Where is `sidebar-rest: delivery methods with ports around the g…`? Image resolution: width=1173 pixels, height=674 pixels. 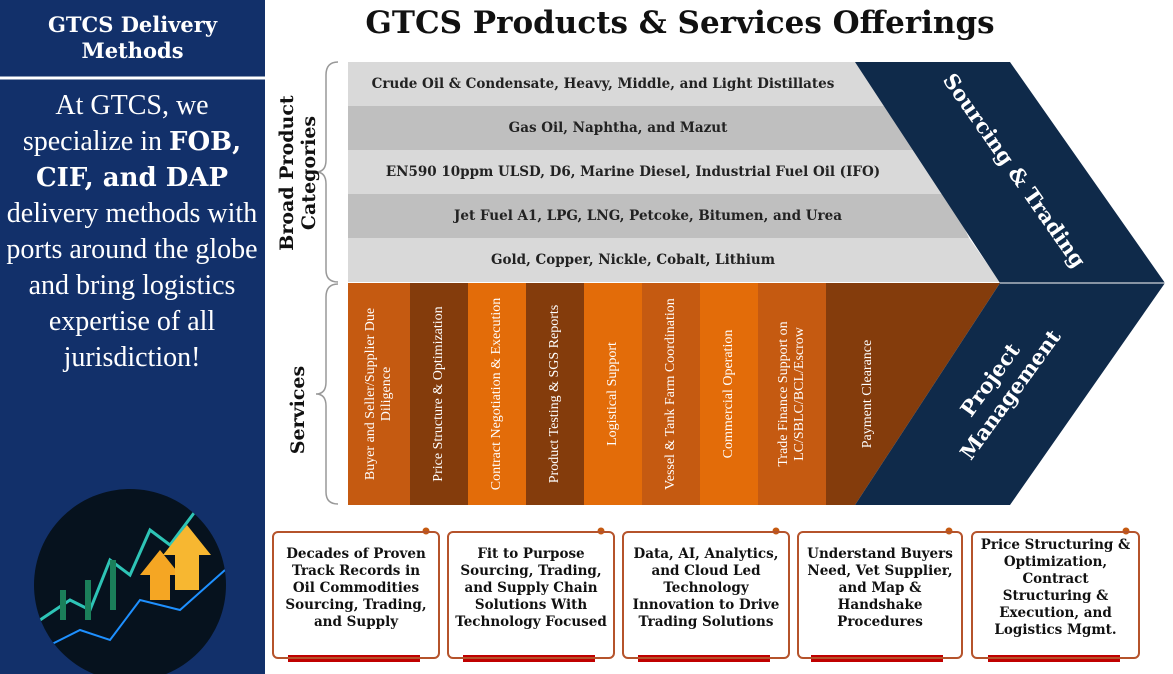
sidebar-rest: delivery methods with ports around the g… is located at coordinates (132, 285).